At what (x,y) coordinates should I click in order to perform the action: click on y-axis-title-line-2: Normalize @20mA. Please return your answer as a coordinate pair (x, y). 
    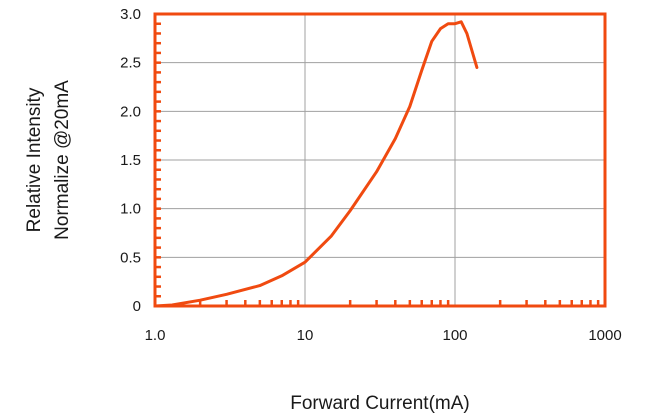
    Looking at the image, I should click on (62, 160).